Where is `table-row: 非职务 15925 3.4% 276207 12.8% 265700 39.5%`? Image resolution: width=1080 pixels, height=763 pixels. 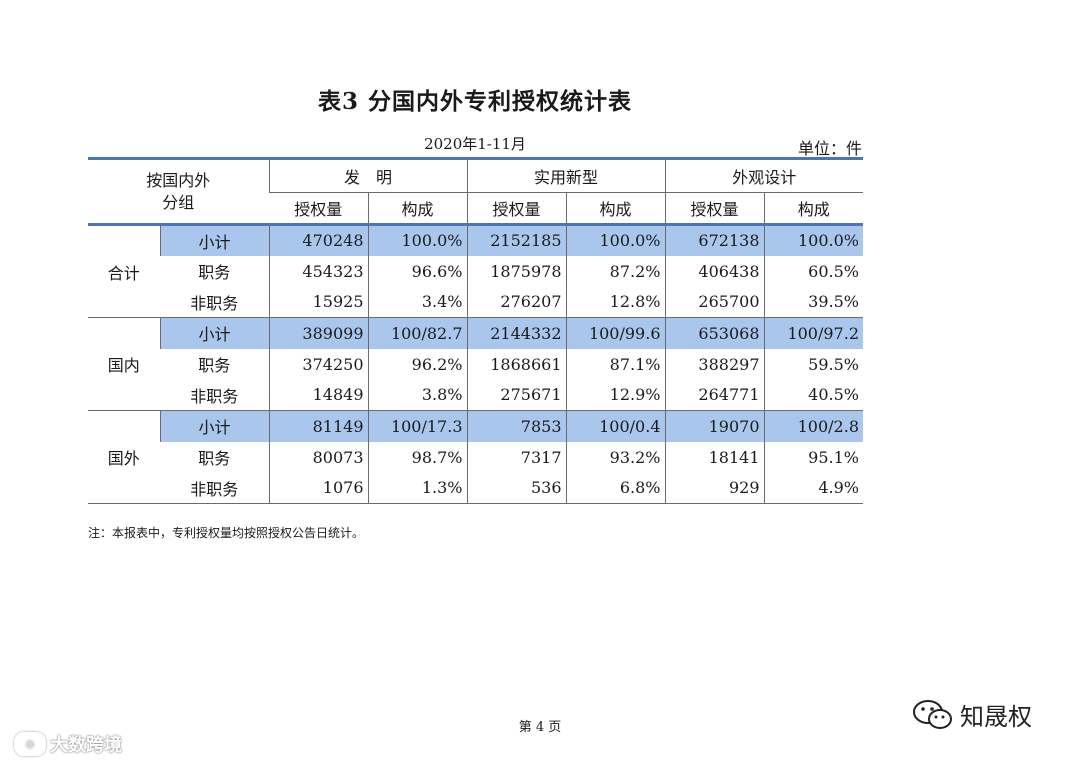 table-row: 非职务 15925 3.4% 276207 12.8% 265700 39.5% is located at coordinates (475, 302).